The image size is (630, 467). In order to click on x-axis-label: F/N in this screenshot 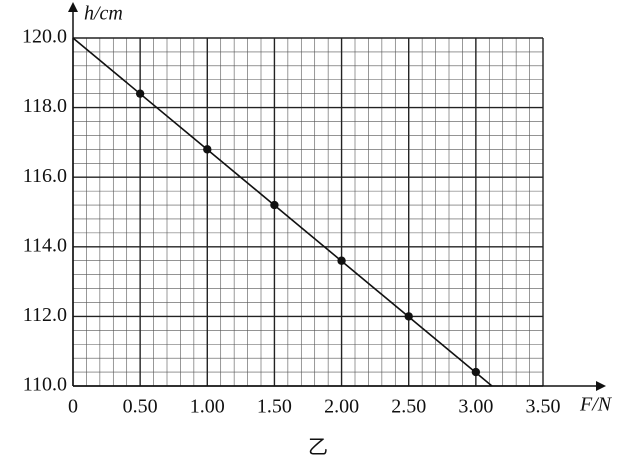, I will do `click(596, 405)`.